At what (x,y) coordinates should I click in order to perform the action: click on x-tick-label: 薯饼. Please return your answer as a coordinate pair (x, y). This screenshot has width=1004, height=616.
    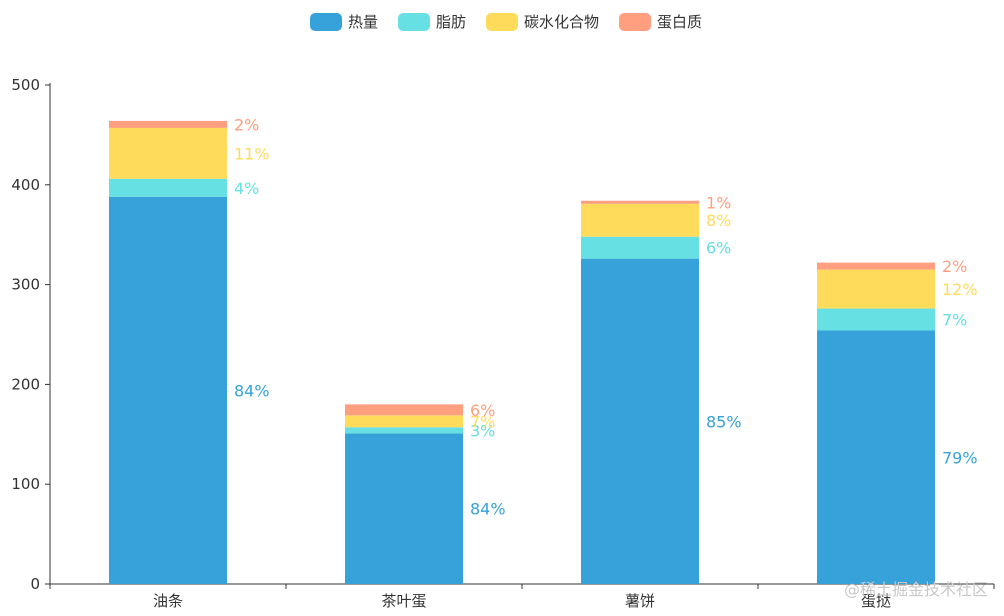
    Looking at the image, I should click on (640, 601).